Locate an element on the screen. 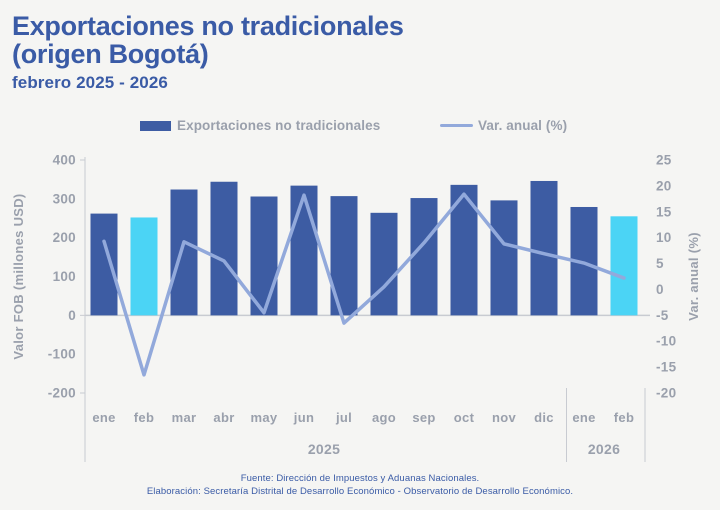  left-axis-tick: 200 is located at coordinates (64, 237).